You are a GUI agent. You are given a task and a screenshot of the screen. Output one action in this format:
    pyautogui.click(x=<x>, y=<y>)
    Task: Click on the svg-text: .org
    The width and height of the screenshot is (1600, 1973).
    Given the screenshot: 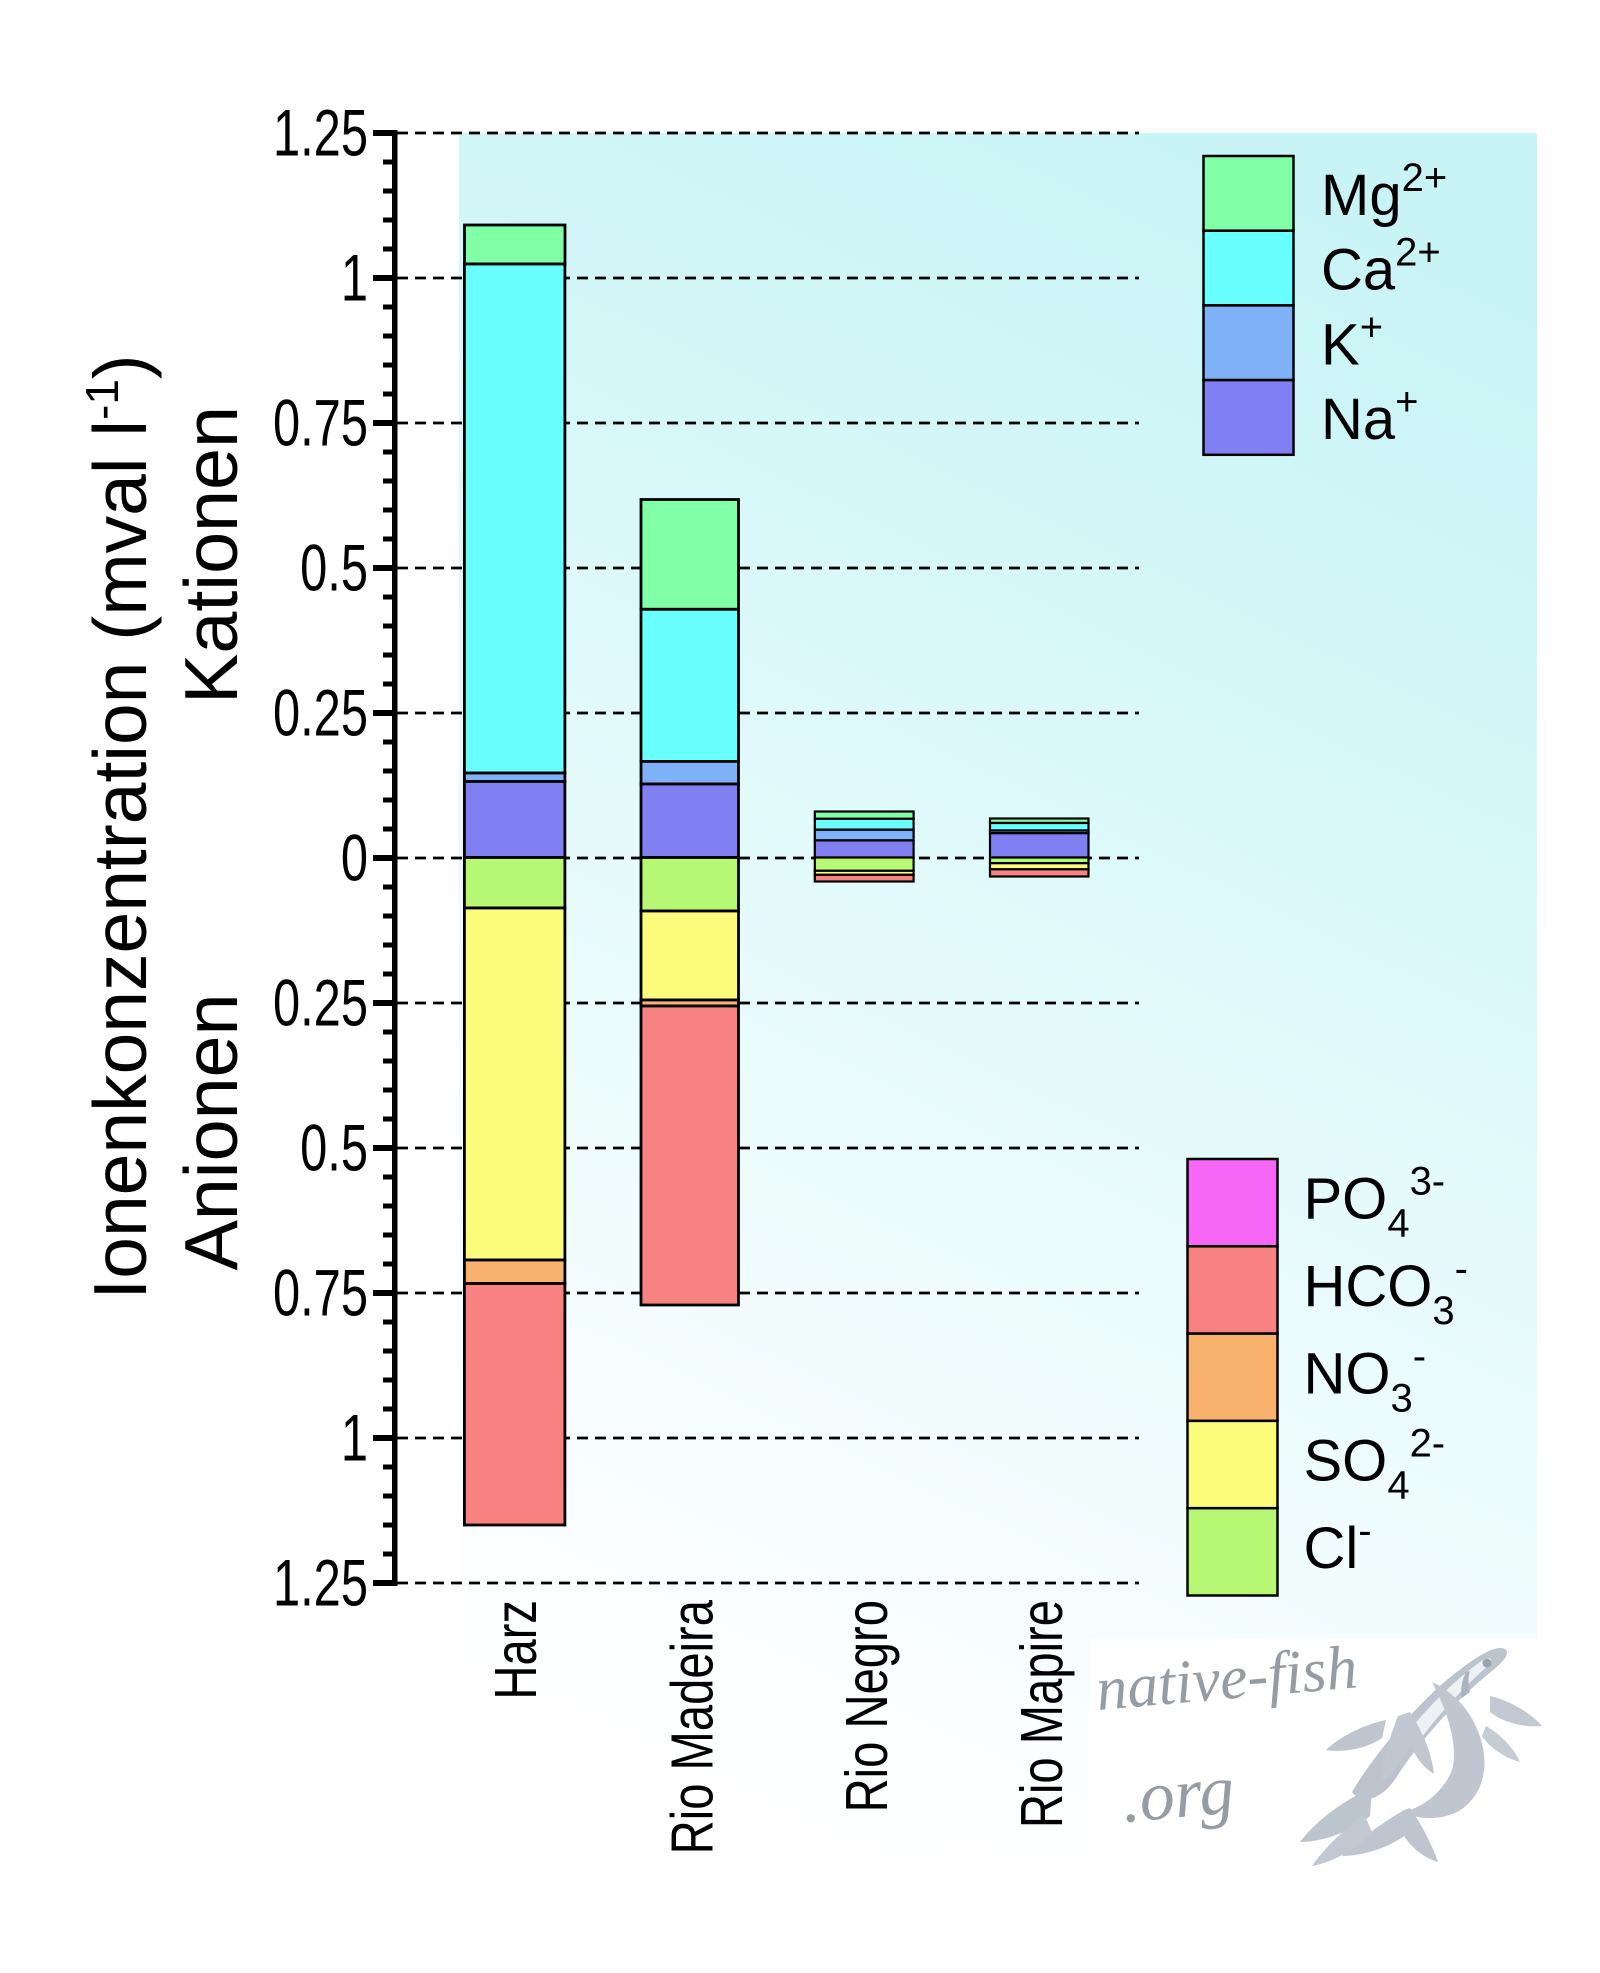 What is the action you would take?
    pyautogui.click(x=1178, y=1794)
    